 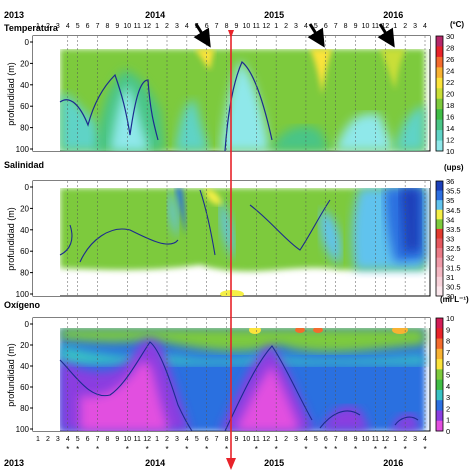 What do you see at coordinates (202, 35) in the screenshot?
I see `arrow-event-2014` at bounding box center [202, 35].